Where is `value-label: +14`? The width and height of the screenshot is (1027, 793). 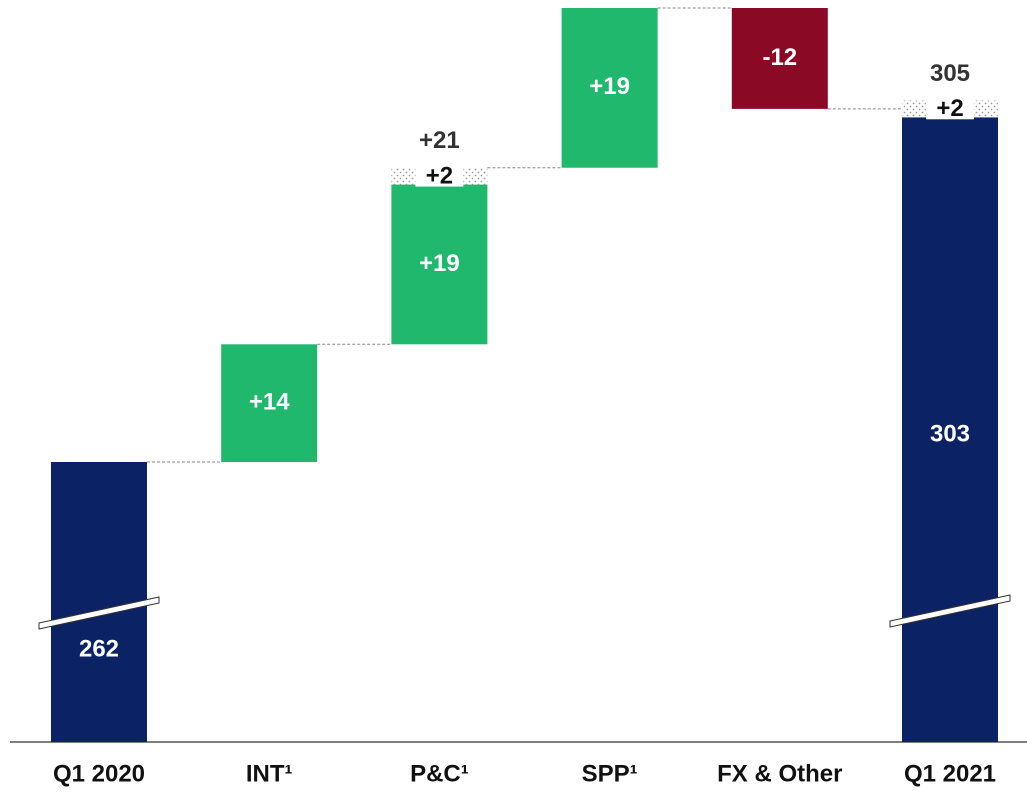 value-label: +14 is located at coordinates (269, 401).